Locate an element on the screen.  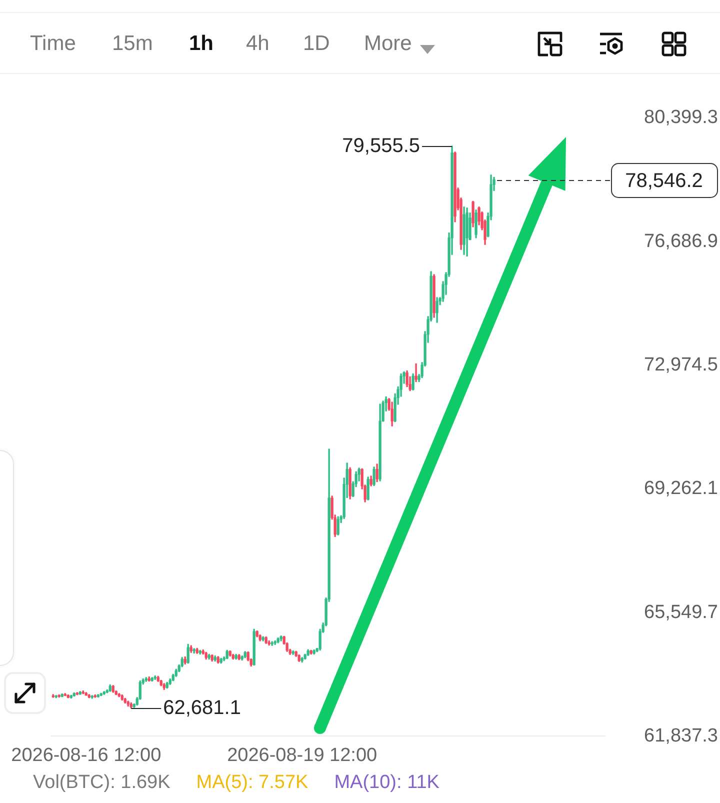
y-tick-label: 69,262.1 is located at coordinates (681, 489).